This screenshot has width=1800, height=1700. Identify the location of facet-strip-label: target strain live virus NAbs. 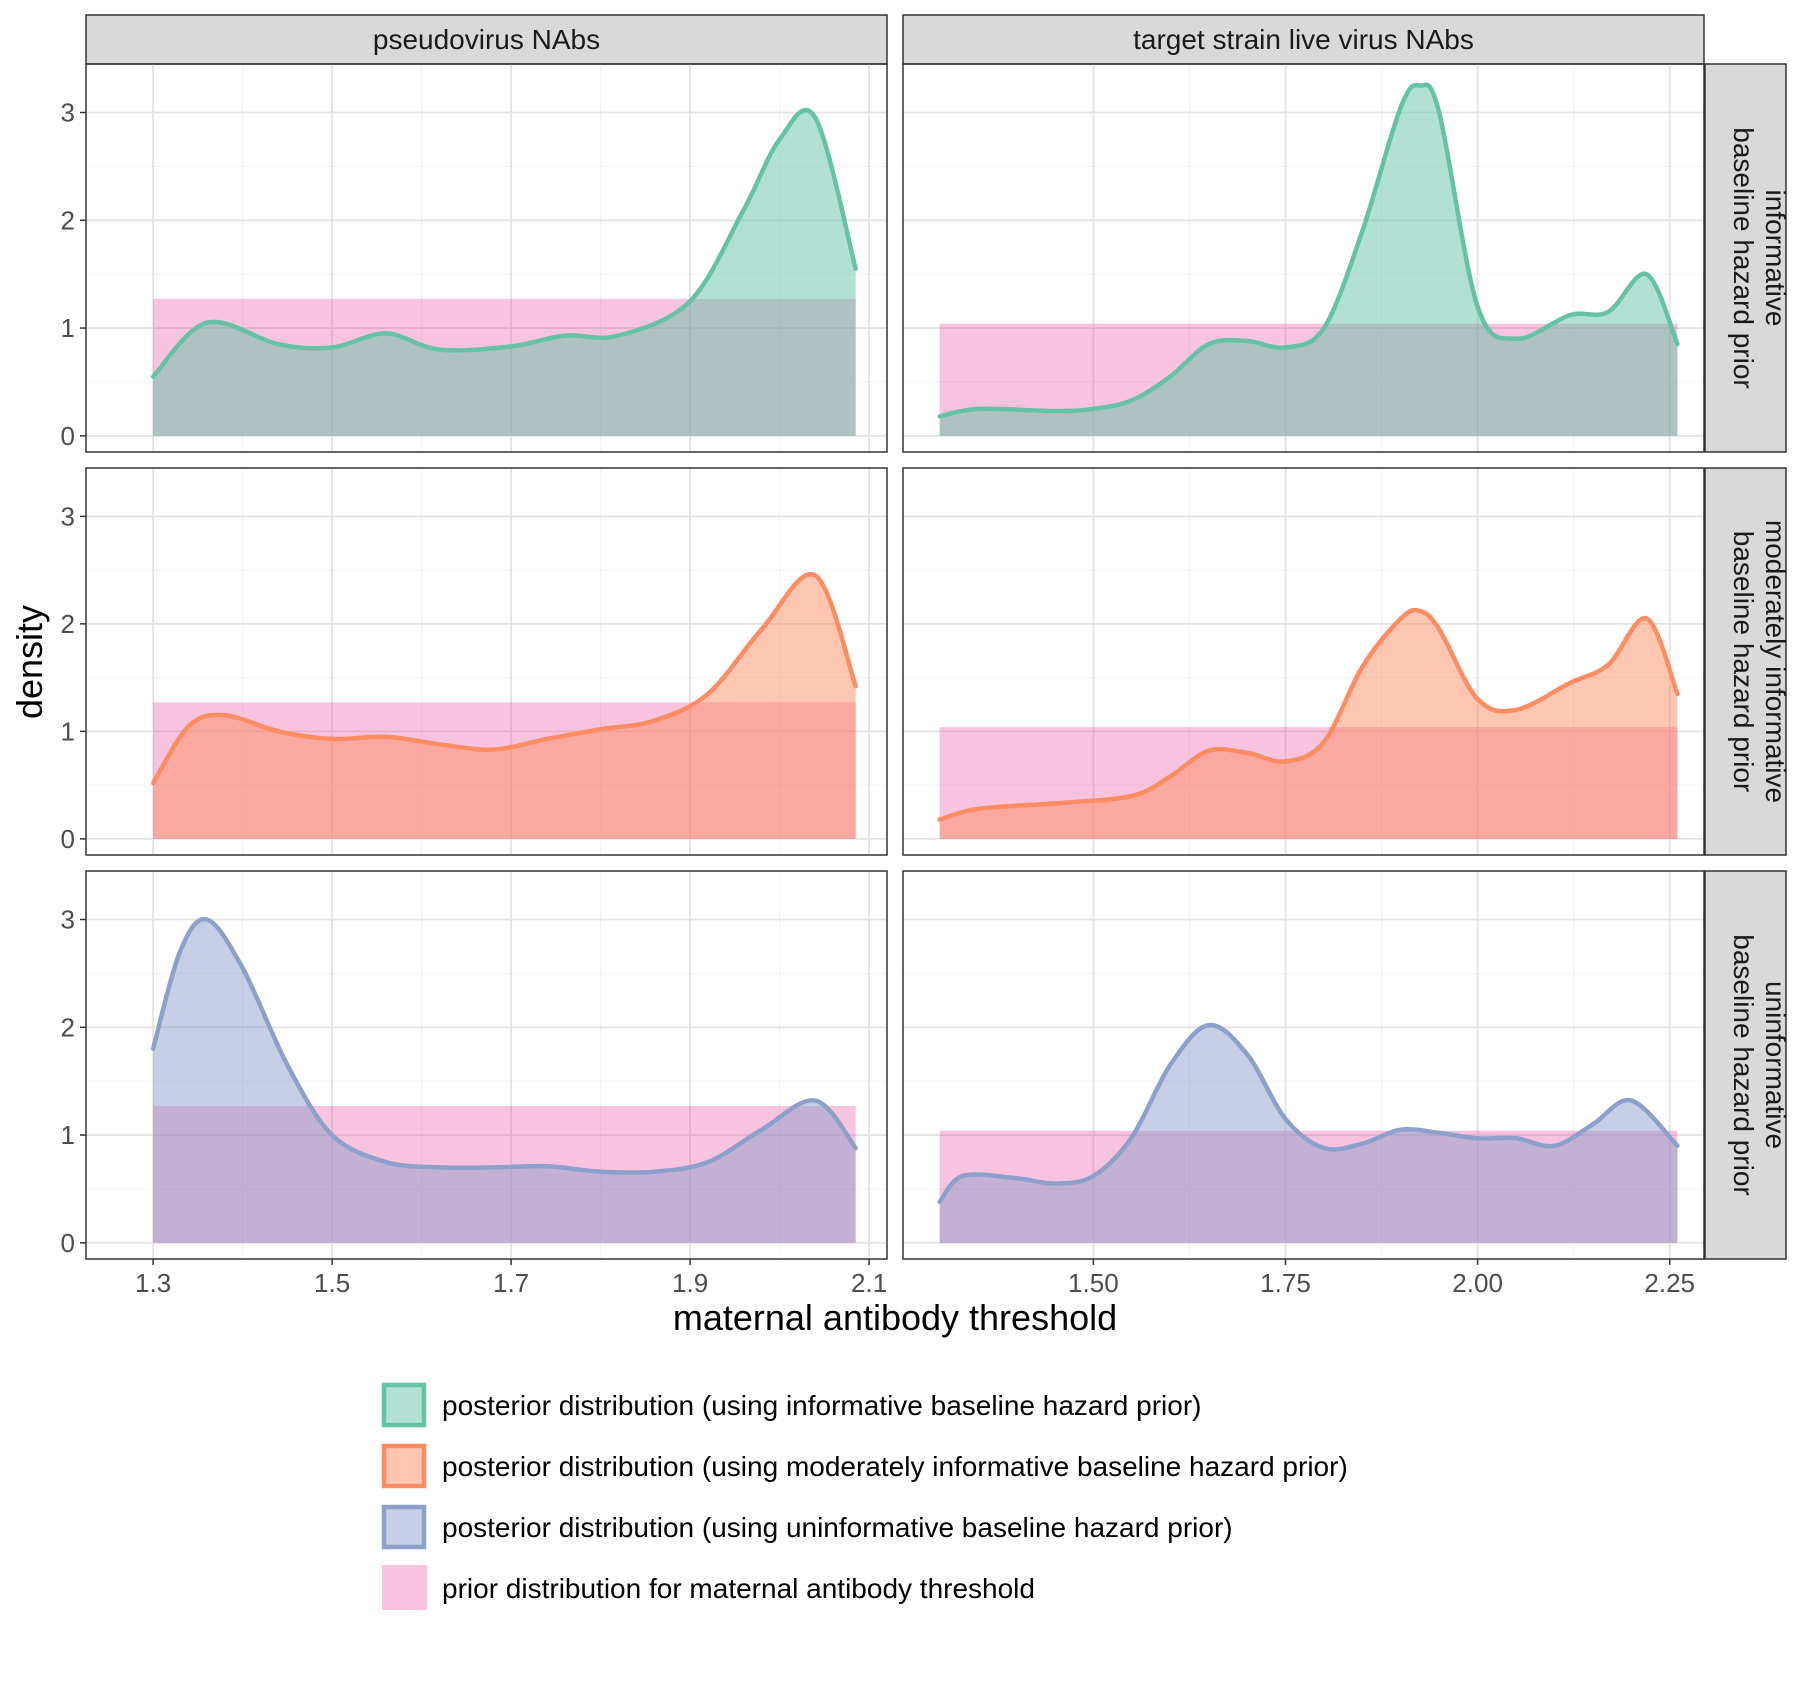
(1303, 39).